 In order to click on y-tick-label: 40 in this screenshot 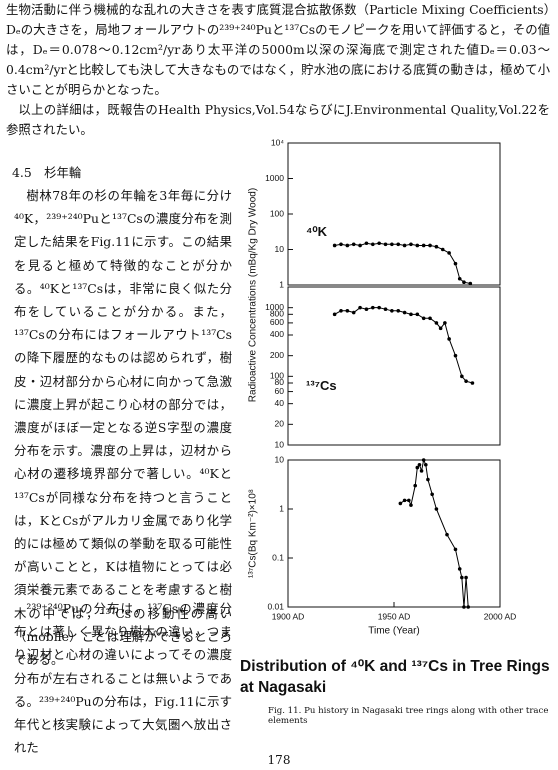, I will do `click(280, 403)`.